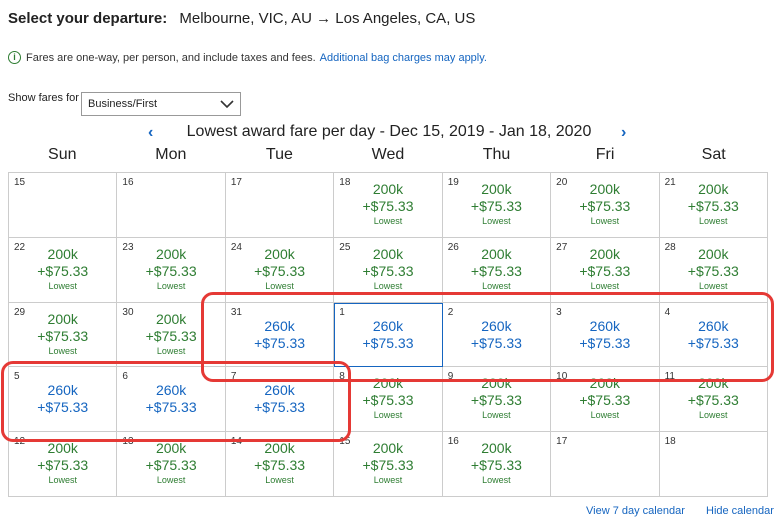 The image size is (778, 527). Describe the element at coordinates (233, 377) in the screenshot. I see `day-number: 7` at that location.